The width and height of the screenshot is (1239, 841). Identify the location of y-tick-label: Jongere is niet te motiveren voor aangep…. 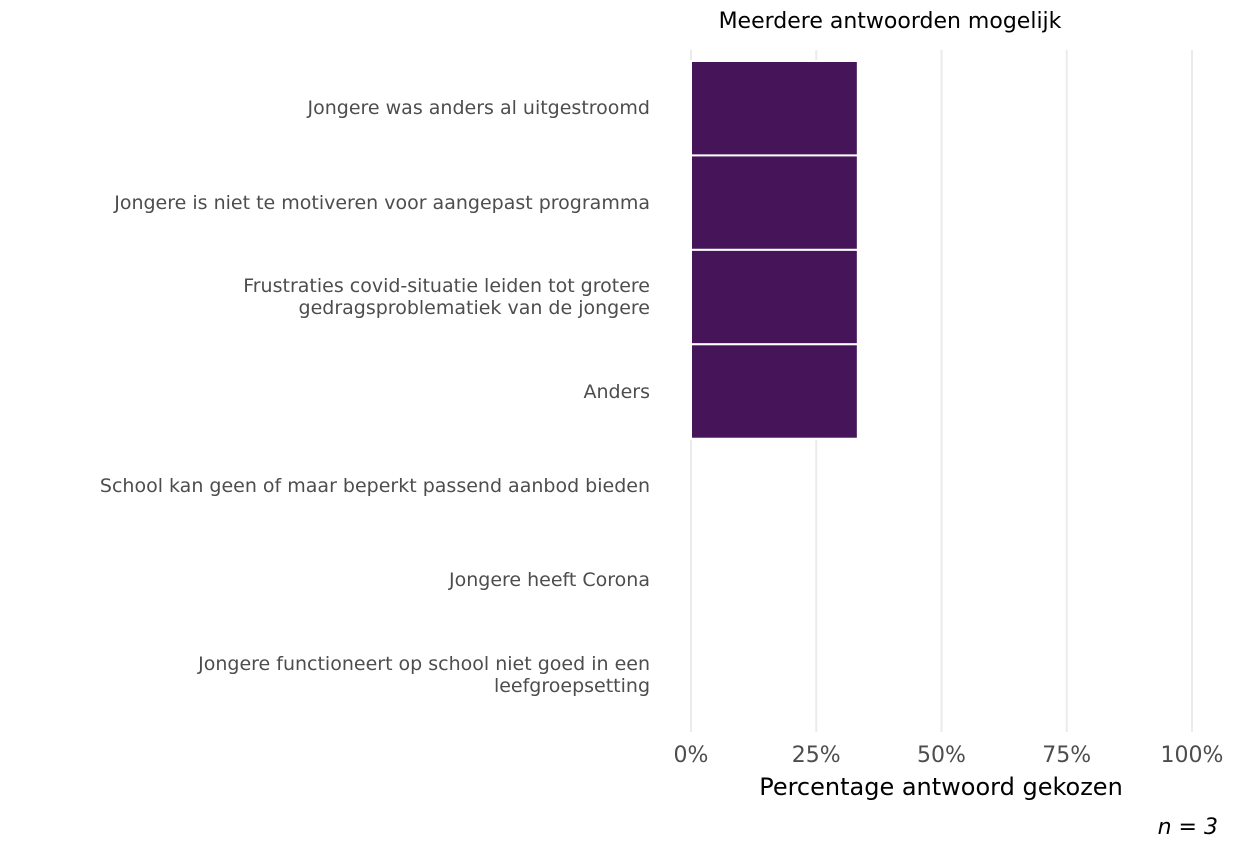
(382, 202).